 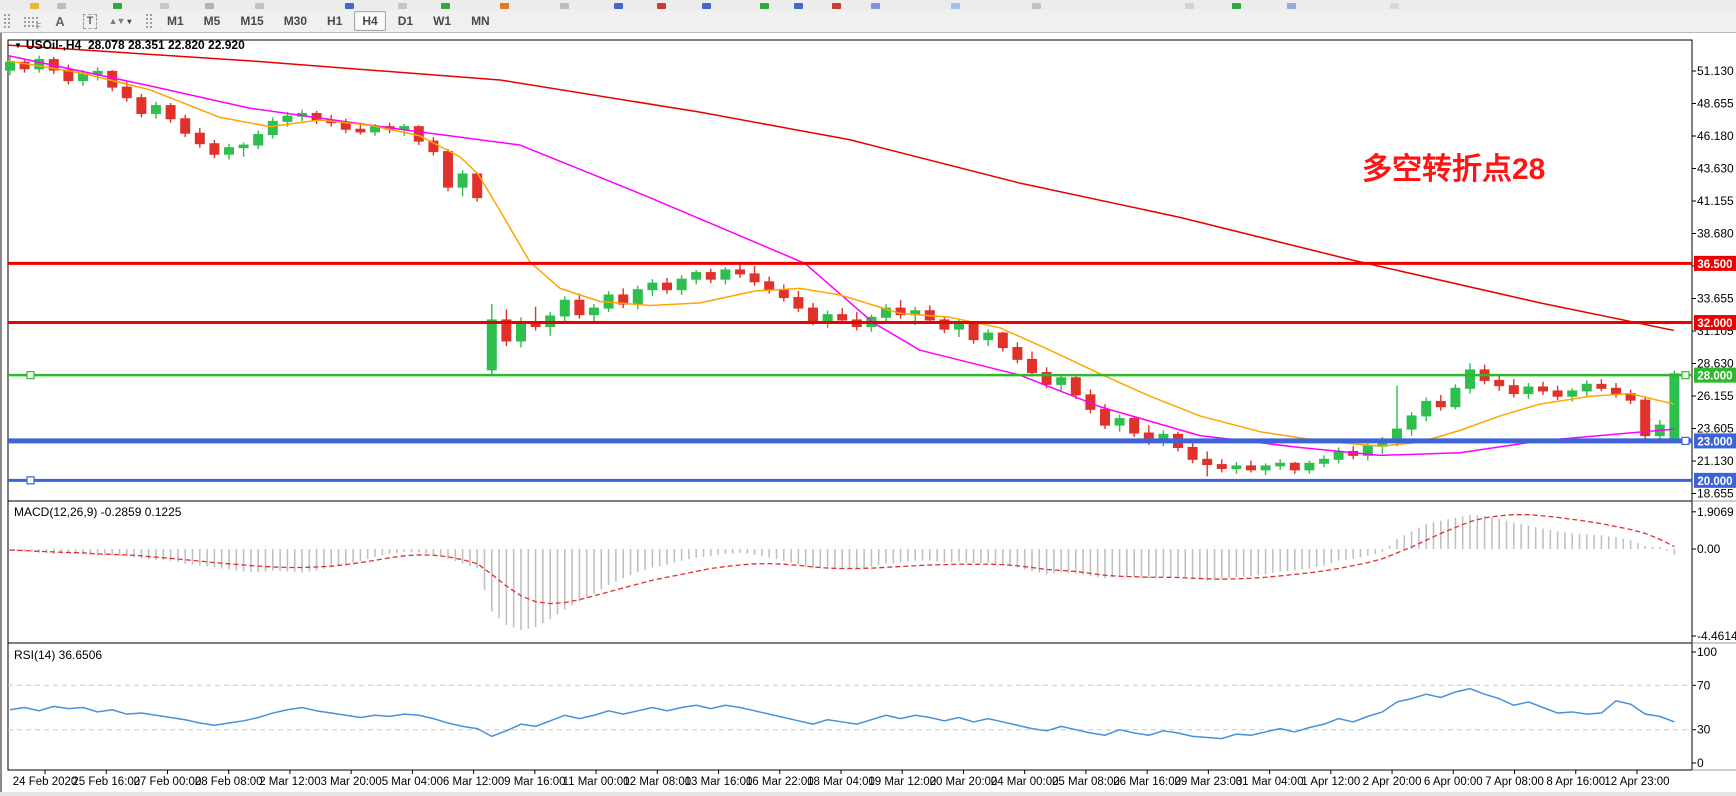 What do you see at coordinates (1704, 685) in the screenshot?
I see `svg-text: 70` at bounding box center [1704, 685].